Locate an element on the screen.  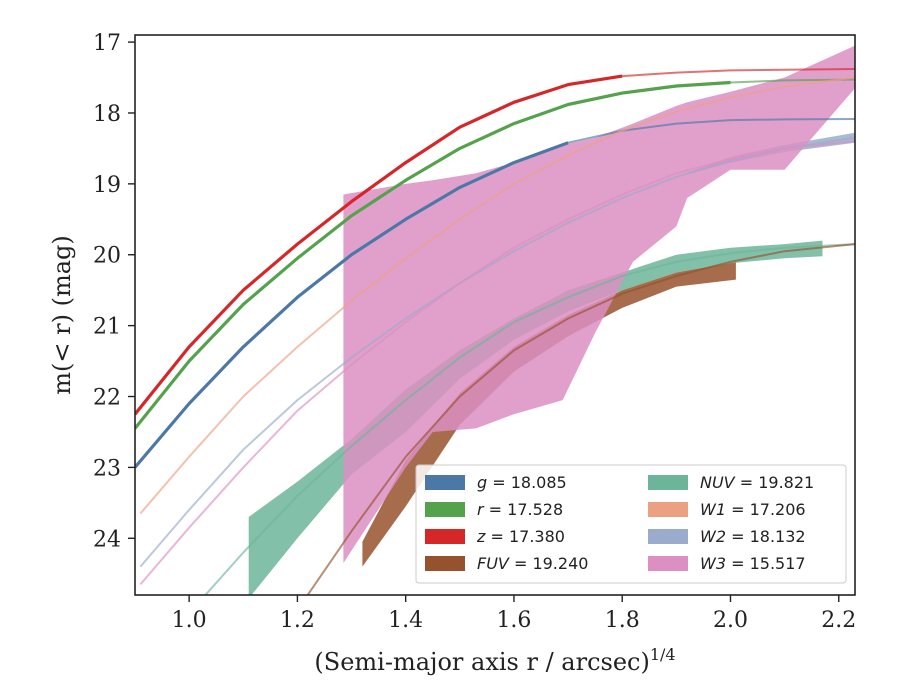
legend-value-g: = 18.085 is located at coordinates (527, 482).